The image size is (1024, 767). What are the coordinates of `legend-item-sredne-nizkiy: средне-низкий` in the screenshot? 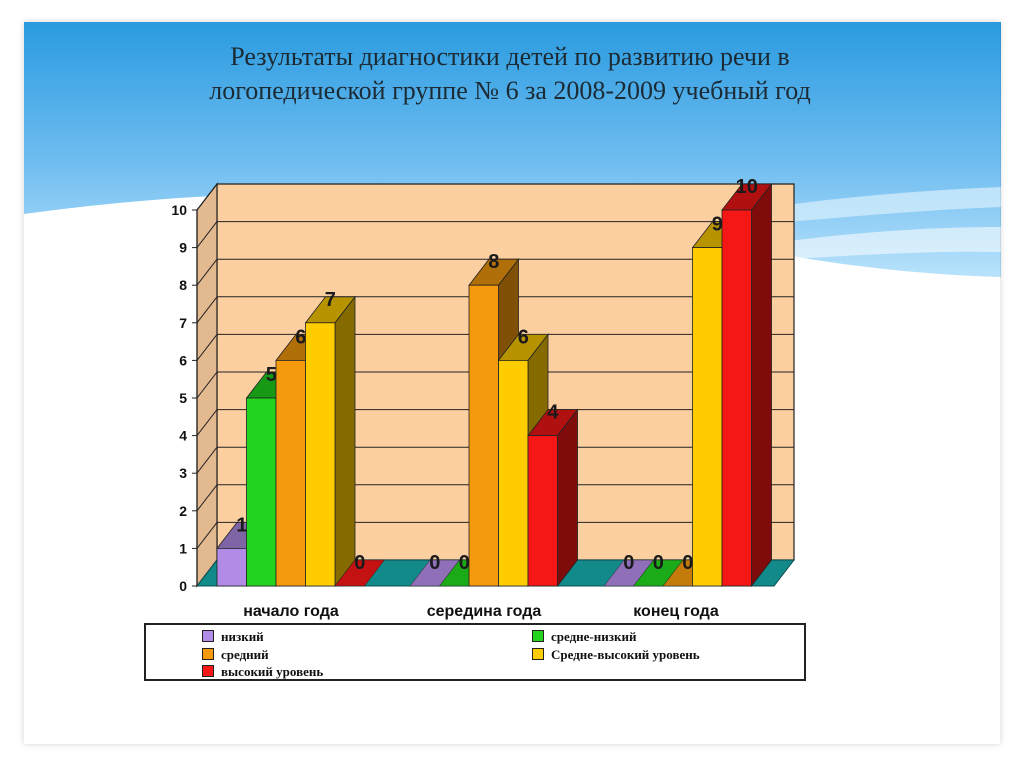 It's located at (584, 637).